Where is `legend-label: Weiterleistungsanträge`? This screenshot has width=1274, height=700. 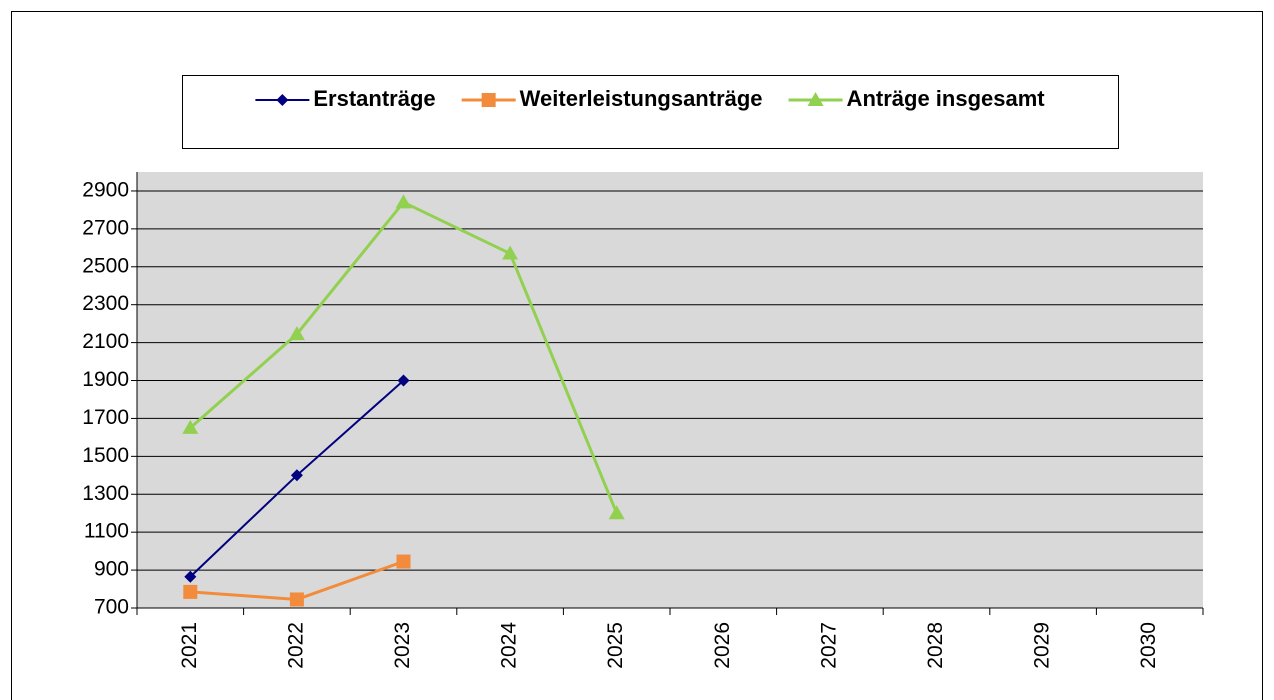
legend-label: Weiterleistungsanträge is located at coordinates (641, 98).